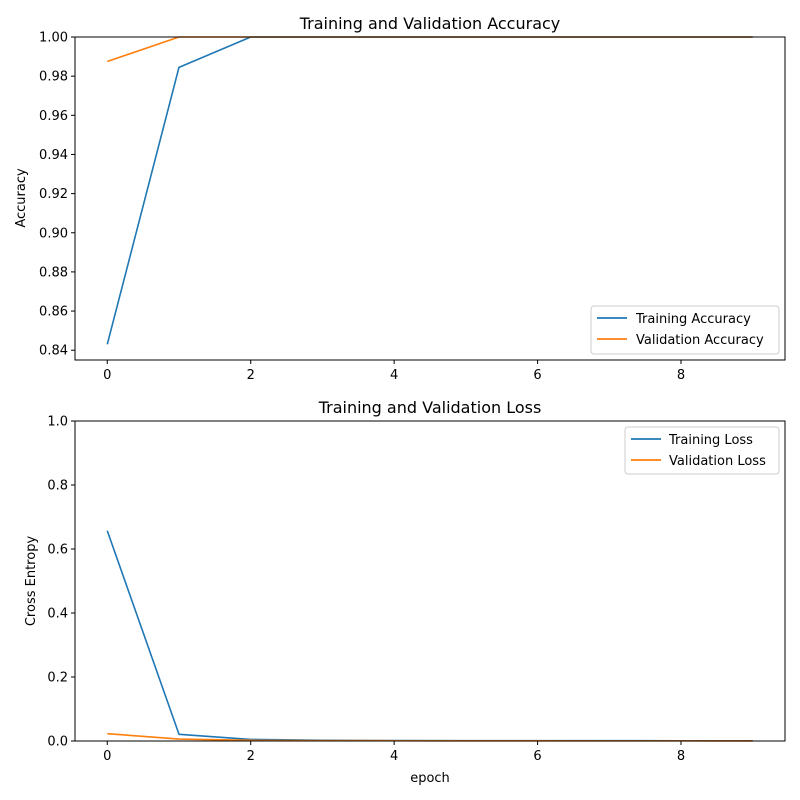  I want to click on loss-y-tick-label: 0.6, so click(57, 550).